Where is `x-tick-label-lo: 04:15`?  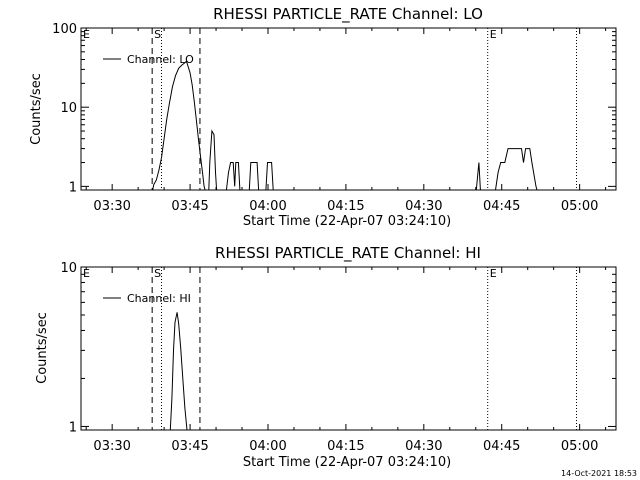 x-tick-label-lo: 04:15 is located at coordinates (345, 206).